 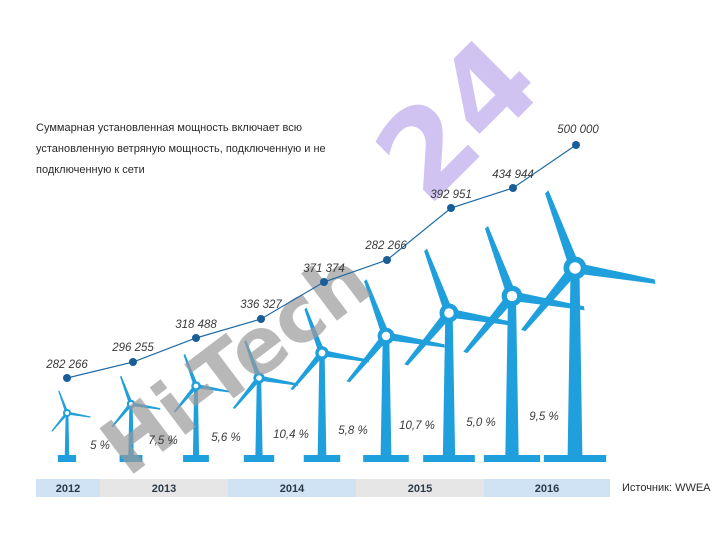 I want to click on year-label: 2013, so click(x=164, y=489).